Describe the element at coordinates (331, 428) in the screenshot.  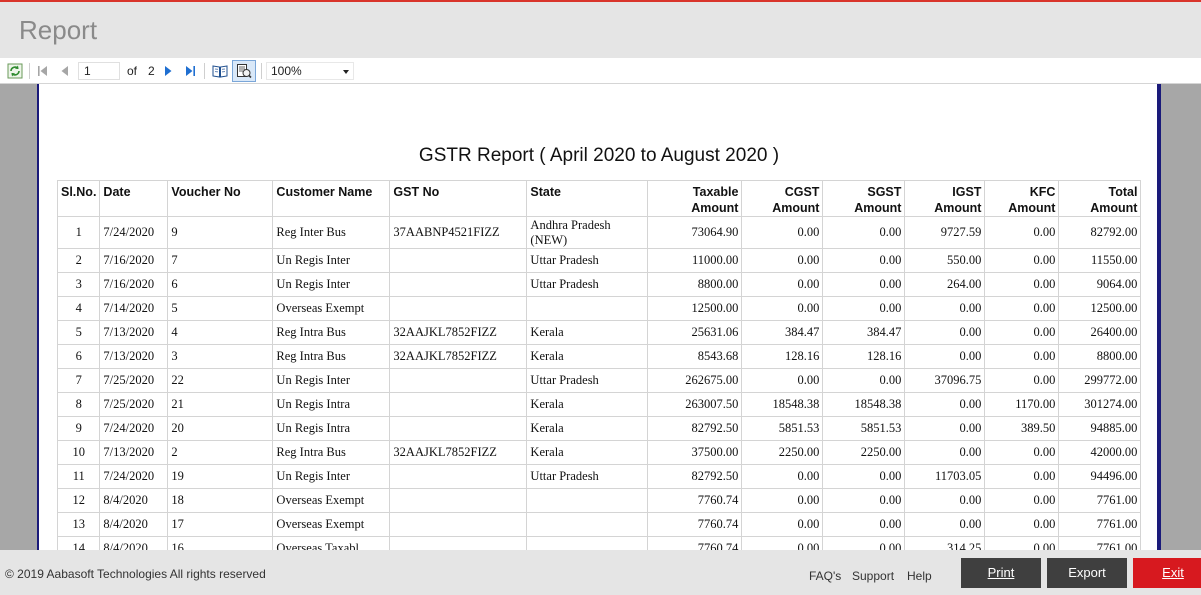
I see `customer-name-cell: Un Regis Intra` at that location.